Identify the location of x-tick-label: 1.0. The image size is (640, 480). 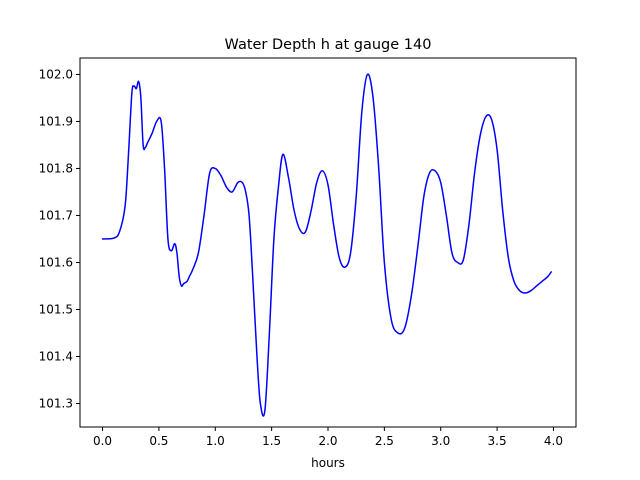
(215, 441).